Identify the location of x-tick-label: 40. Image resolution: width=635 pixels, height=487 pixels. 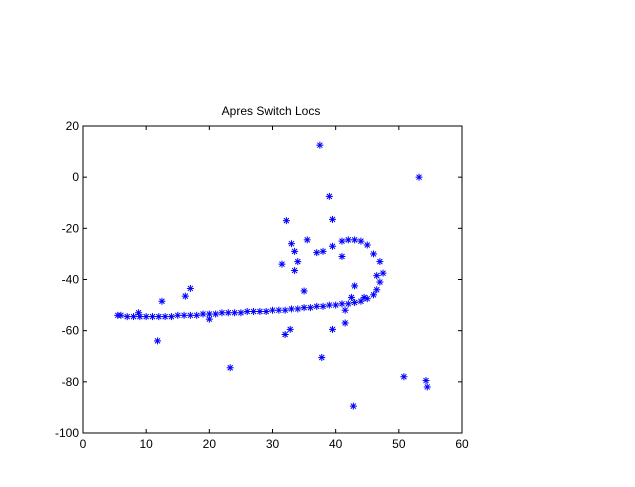
(336, 444).